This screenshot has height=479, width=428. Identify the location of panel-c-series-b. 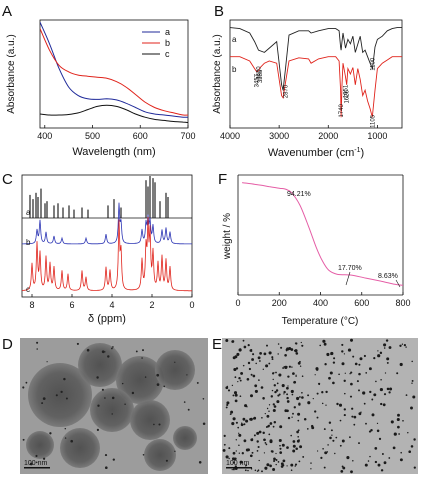
(107, 223).